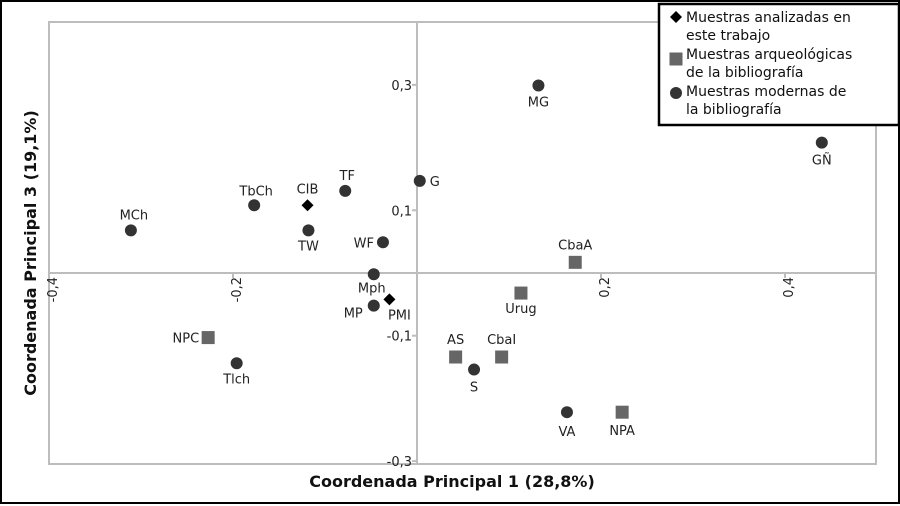  What do you see at coordinates (364, 243) in the screenshot?
I see `point-label-wf: WF` at bounding box center [364, 243].